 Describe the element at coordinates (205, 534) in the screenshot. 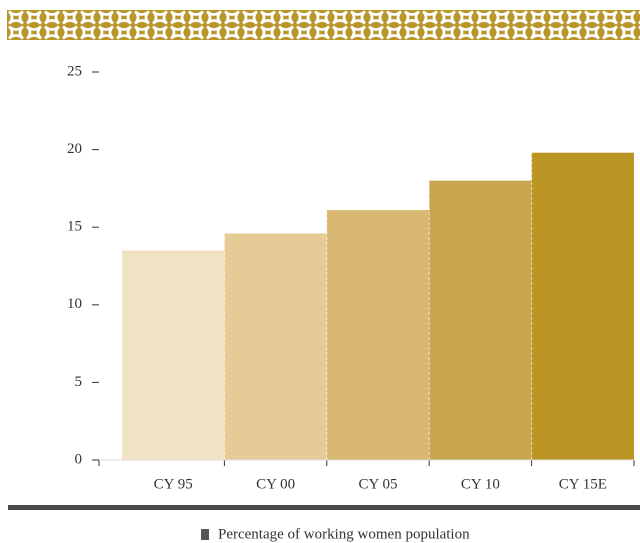

I see `legend-marker` at that location.